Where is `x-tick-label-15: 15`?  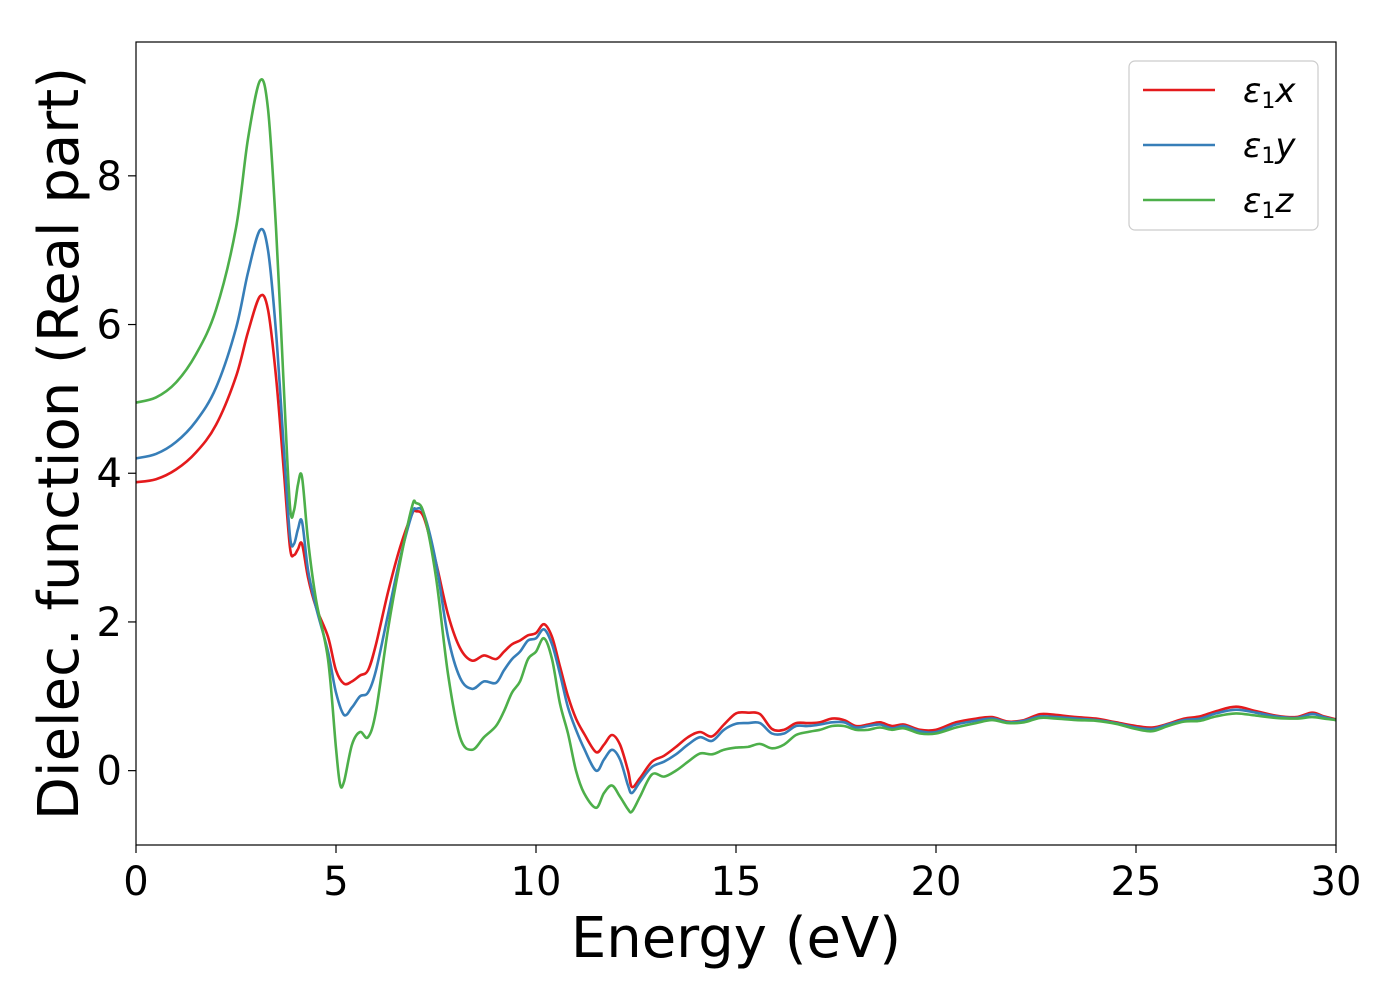 x-tick-label-15: 15 is located at coordinates (736, 882).